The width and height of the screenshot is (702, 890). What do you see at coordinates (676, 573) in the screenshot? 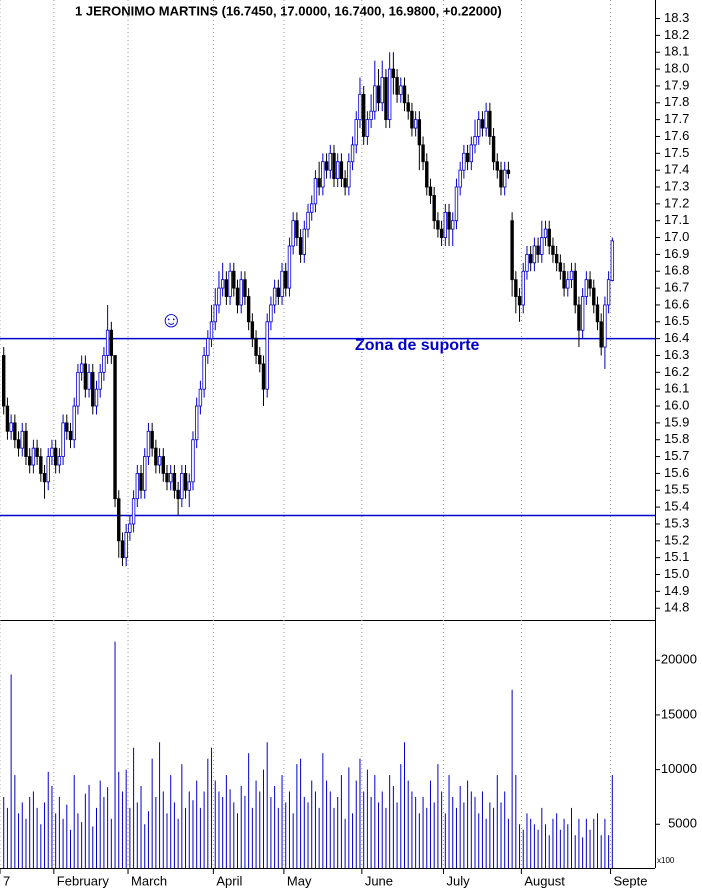
I see `y-tick-label: 15.0` at bounding box center [676, 573].